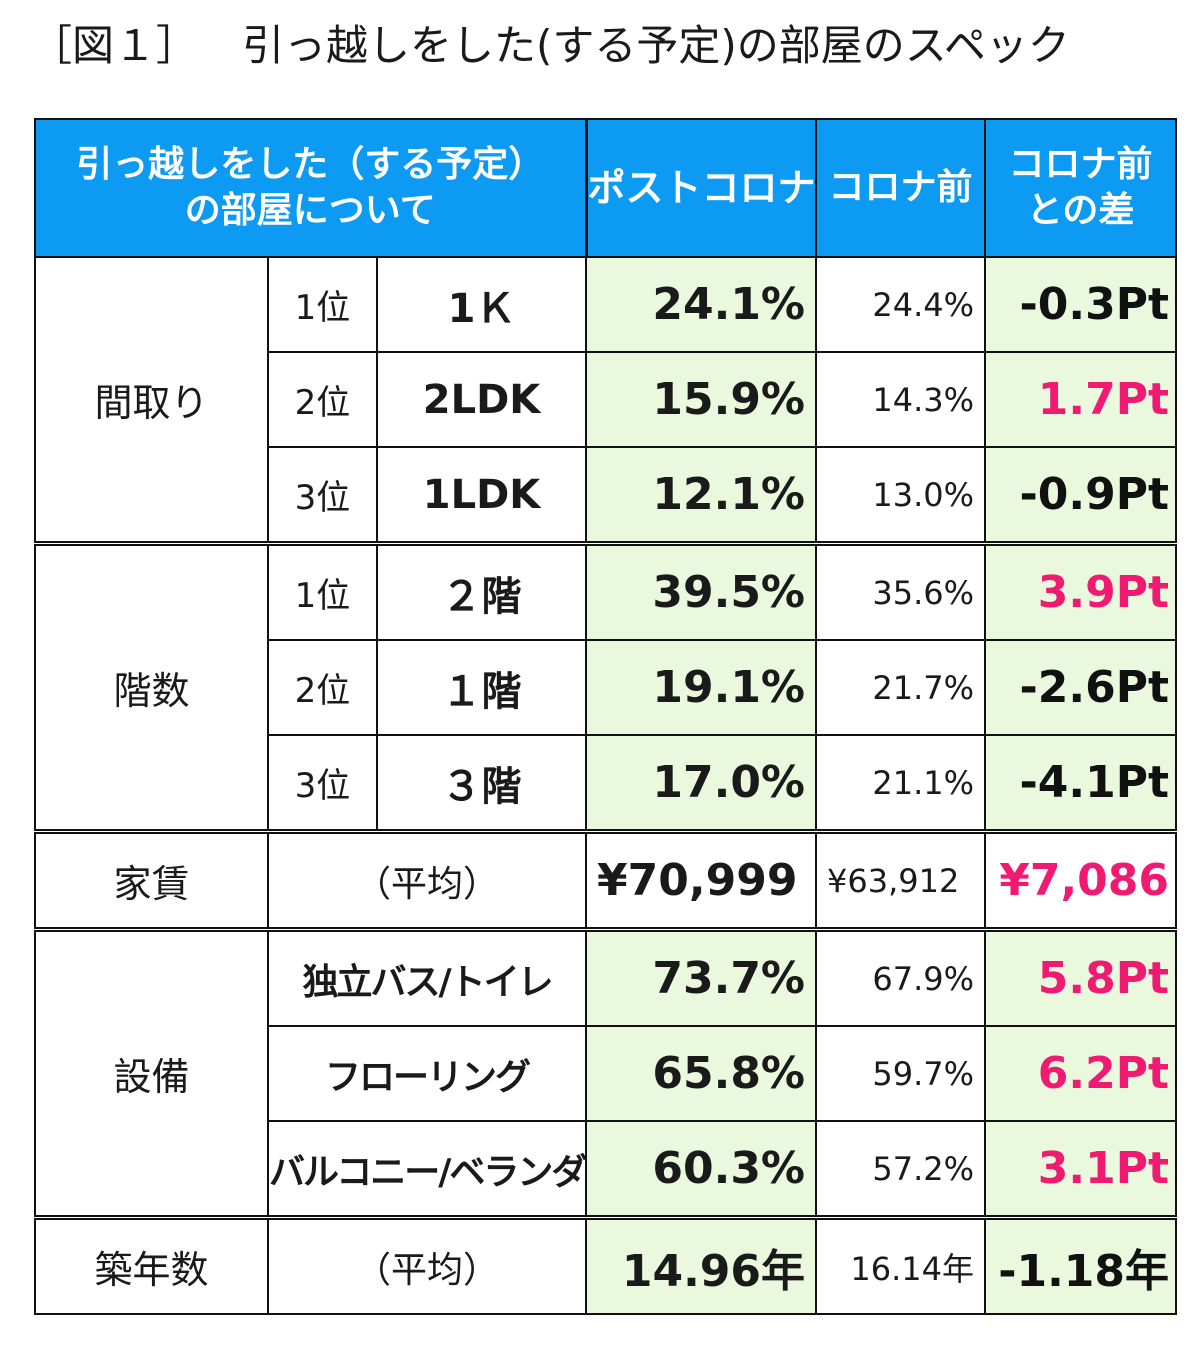 The image size is (1204, 1350). I want to click on pre-corona-value: 21.1%, so click(901, 783).